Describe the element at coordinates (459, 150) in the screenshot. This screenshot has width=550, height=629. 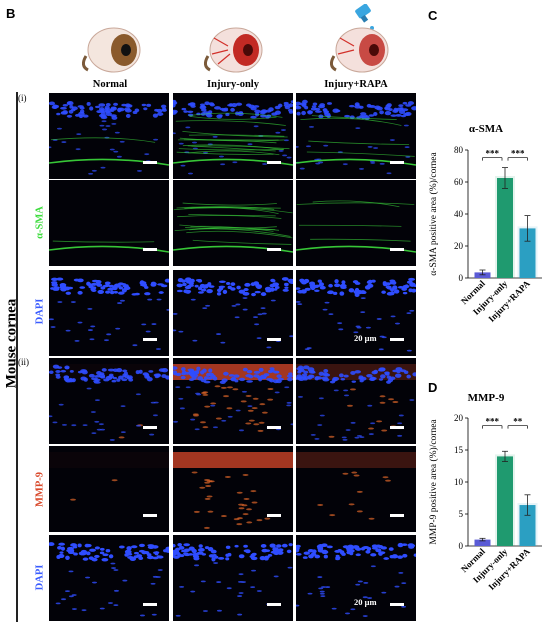
I see `chart-c-y-tick-label: 80` at that location.